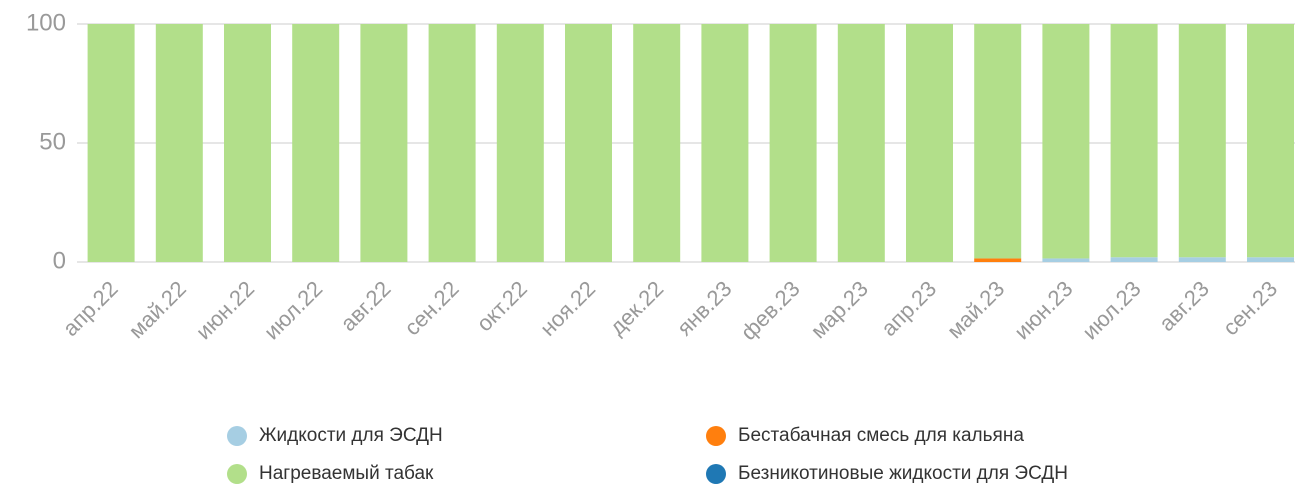  I want to click on legend-label: Безникотиновые жидкости для ЭСДН, so click(903, 473).